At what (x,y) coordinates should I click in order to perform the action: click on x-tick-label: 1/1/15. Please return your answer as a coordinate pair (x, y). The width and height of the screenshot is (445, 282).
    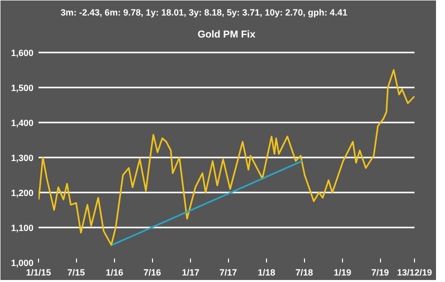
    Looking at the image, I should click on (39, 273).